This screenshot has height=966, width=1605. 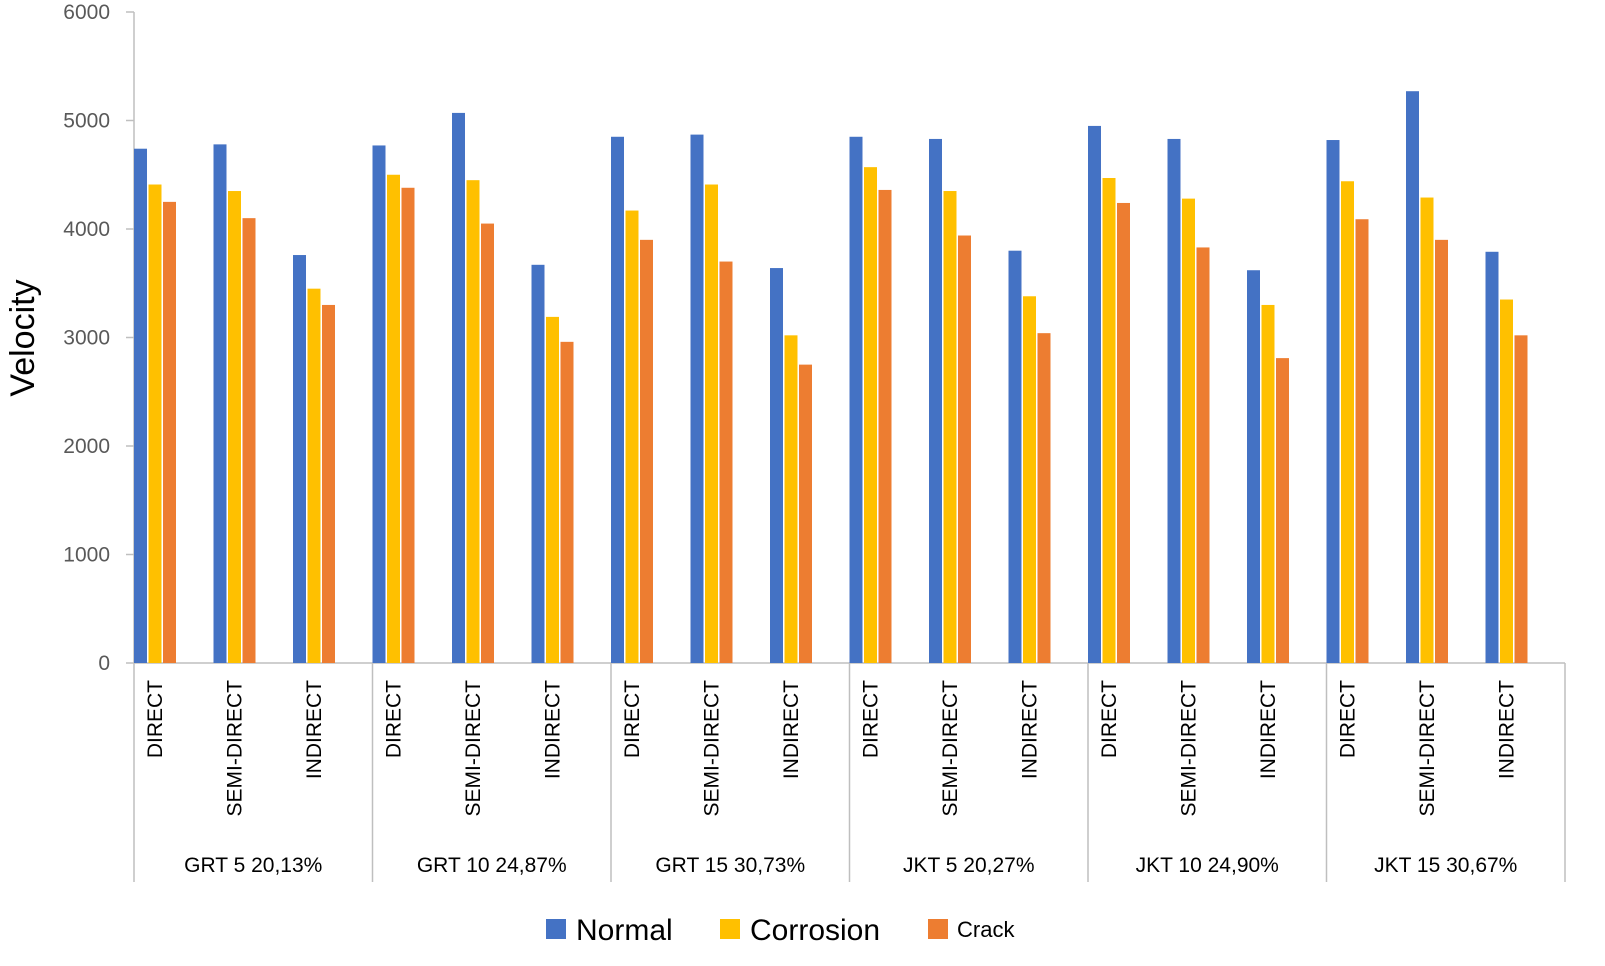 I want to click on bar-normal-jkt10-direct, so click(x=1094, y=394).